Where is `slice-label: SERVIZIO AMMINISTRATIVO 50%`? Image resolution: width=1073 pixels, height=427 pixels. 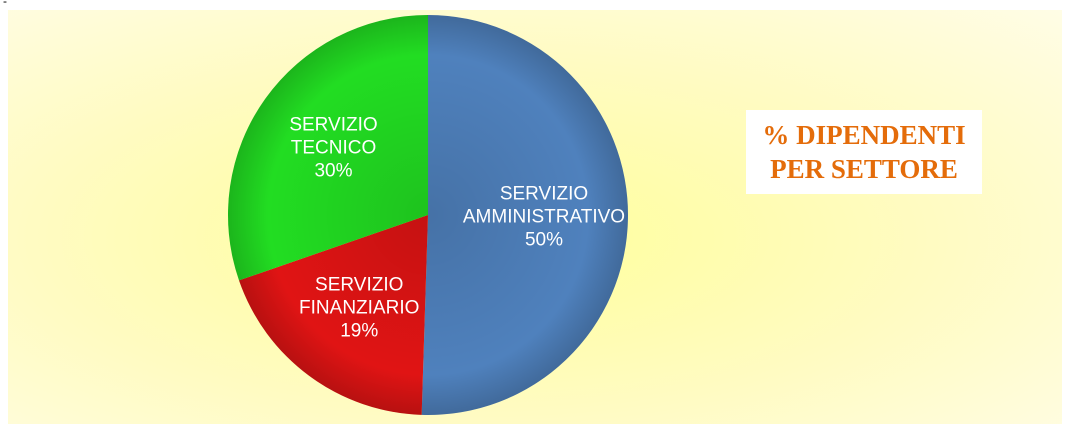 slice-label: SERVIZIO AMMINISTRATIVO 50% is located at coordinates (544, 216).